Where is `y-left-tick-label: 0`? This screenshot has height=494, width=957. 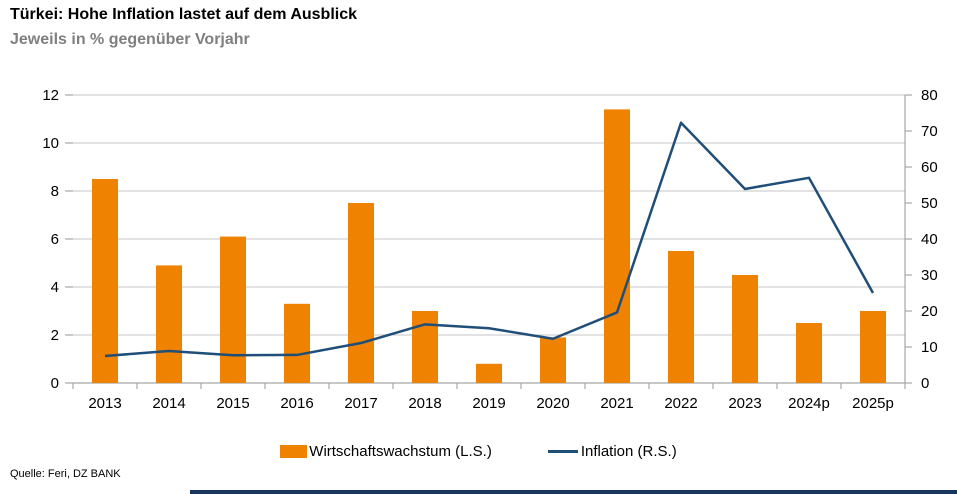 y-left-tick-label: 0 is located at coordinates (55, 383).